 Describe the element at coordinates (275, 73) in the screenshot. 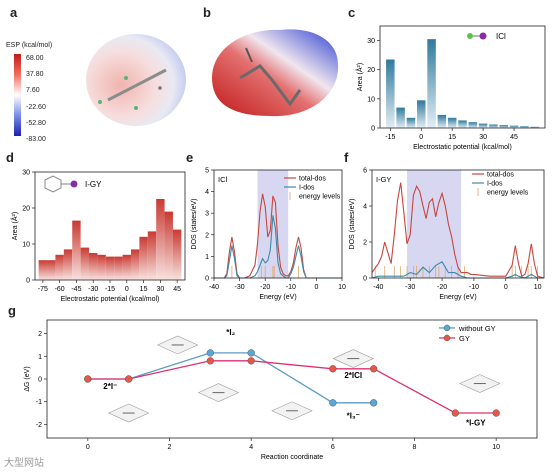

I see `igy-esp-surface` at that location.